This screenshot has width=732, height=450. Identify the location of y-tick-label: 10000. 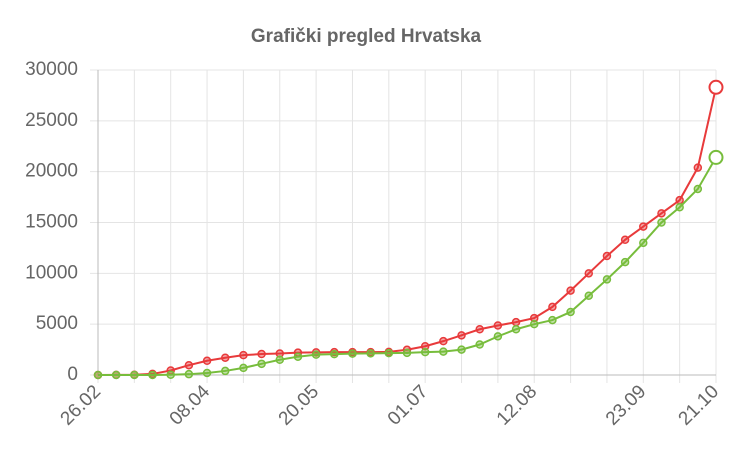
(51, 272).